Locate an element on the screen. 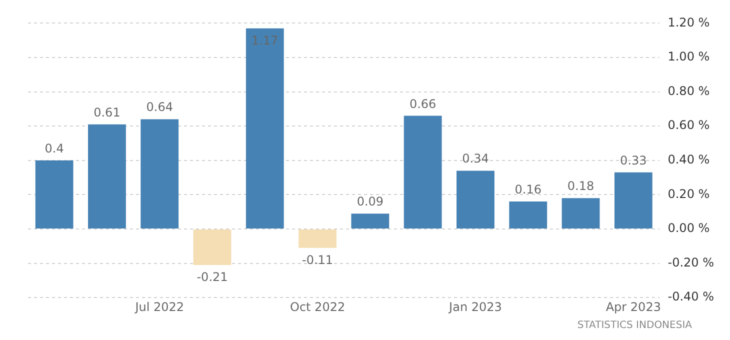 The height and width of the screenshot is (340, 730). x-tick-label: Apr 2023 is located at coordinates (633, 307).